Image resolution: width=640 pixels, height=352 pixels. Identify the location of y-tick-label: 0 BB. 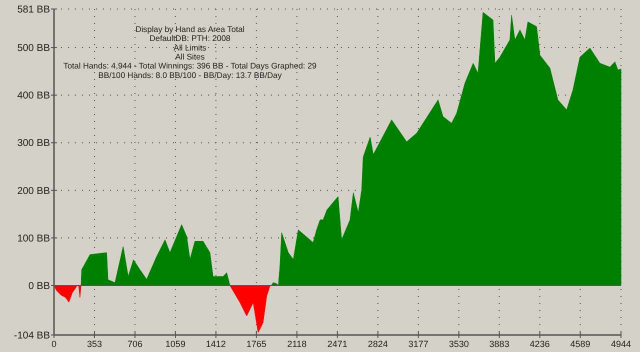
(39, 286).